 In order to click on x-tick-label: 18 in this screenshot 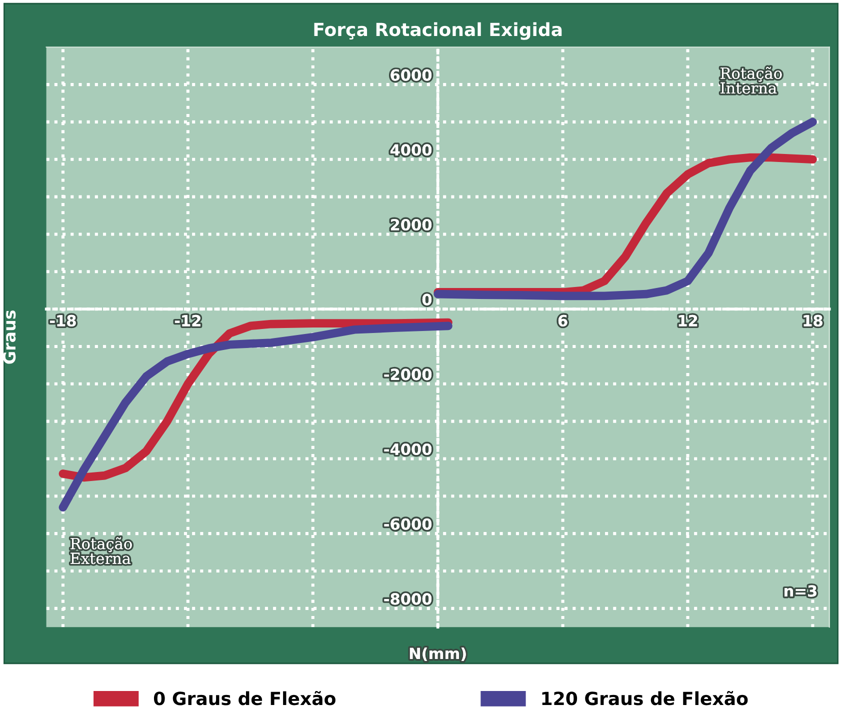, I will do `click(813, 320)`.